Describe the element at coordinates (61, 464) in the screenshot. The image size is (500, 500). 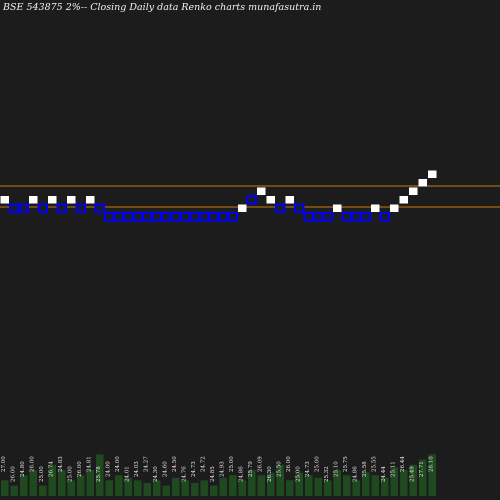
I see `volume-label: 24.83` at that location.